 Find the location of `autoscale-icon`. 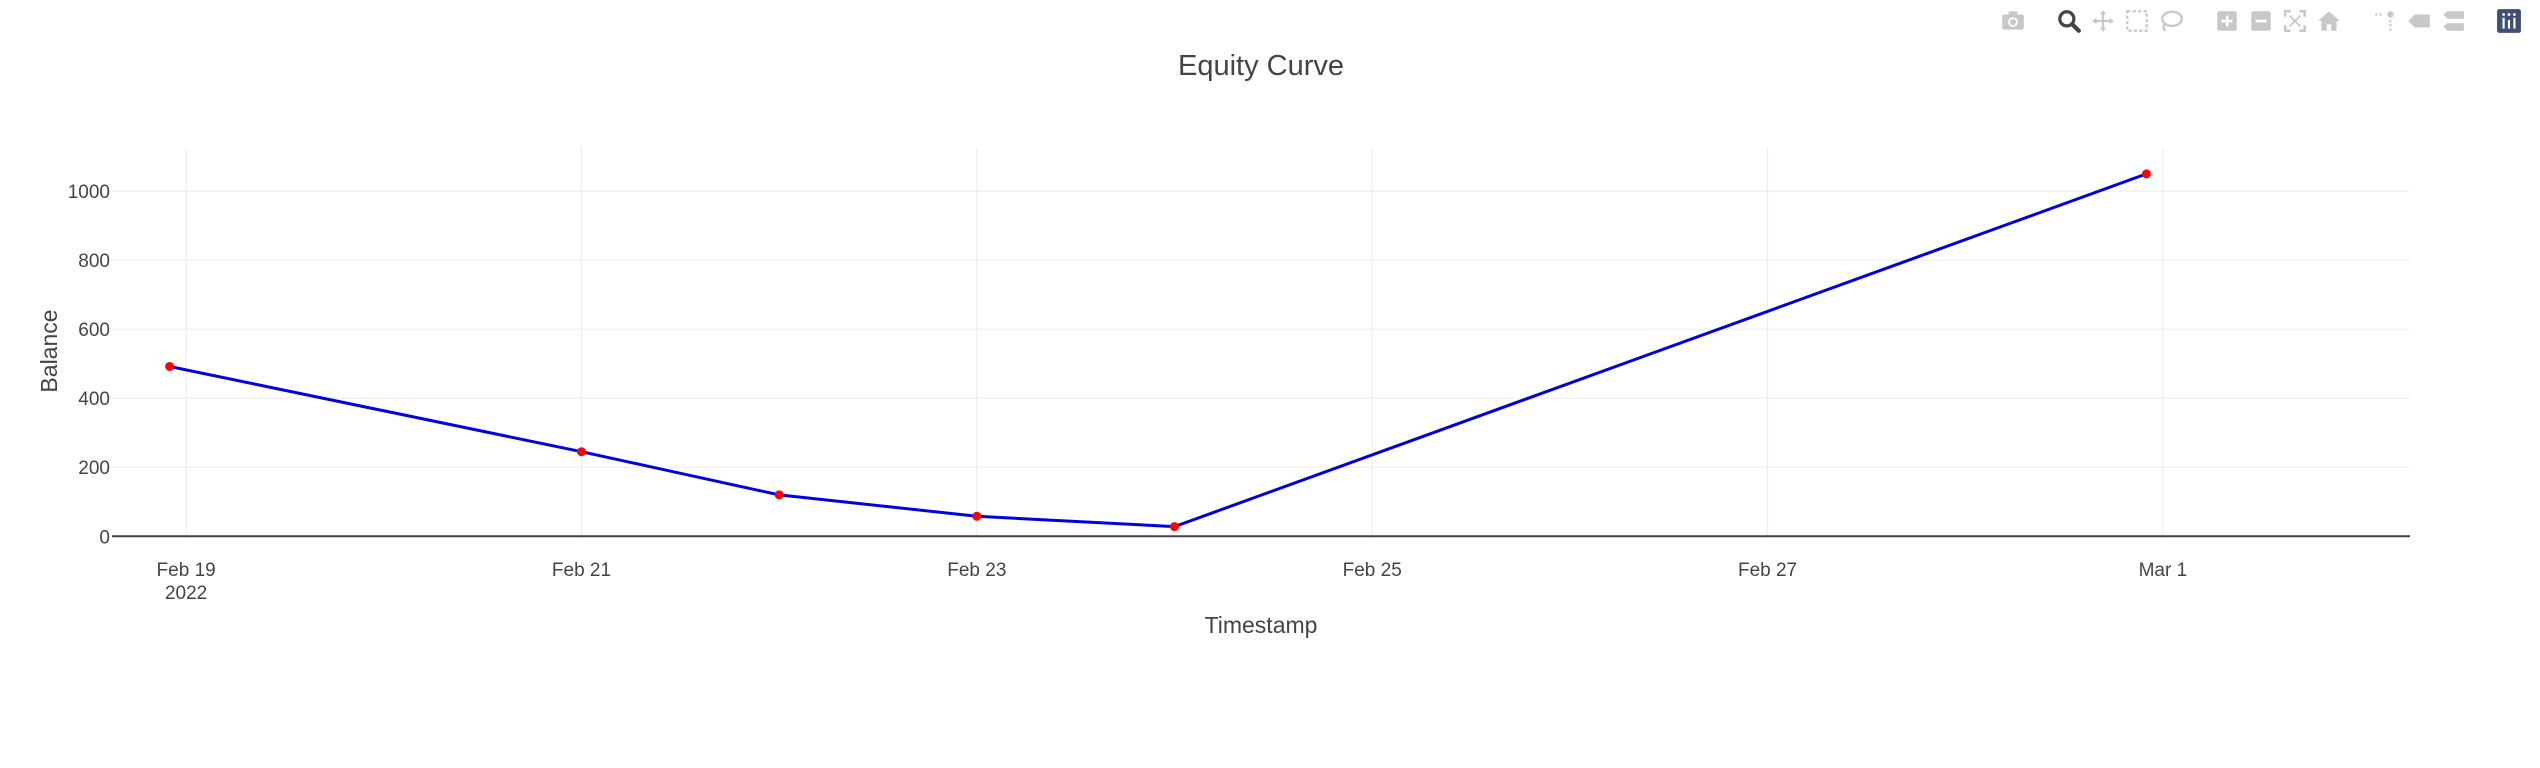

autoscale-icon is located at coordinates (2295, 21).